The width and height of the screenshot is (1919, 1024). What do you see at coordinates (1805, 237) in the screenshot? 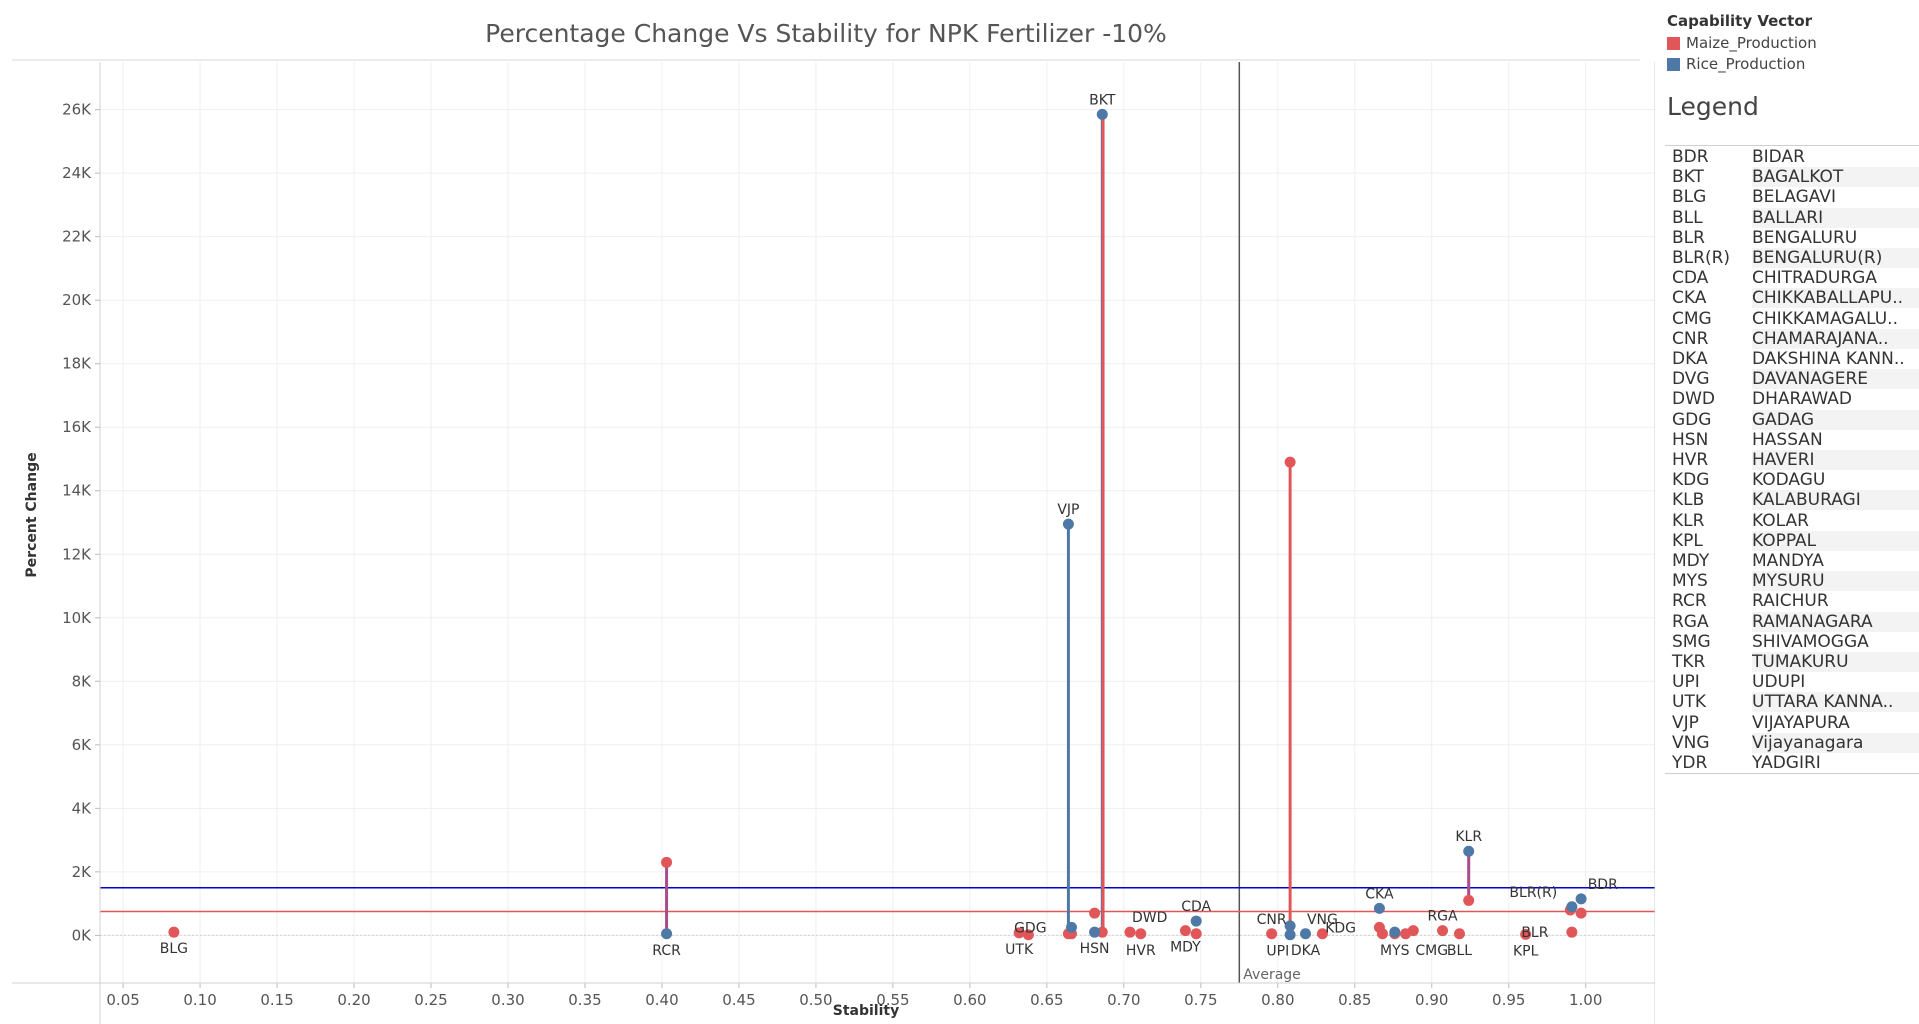
I see `legend-district-name: BENGALURU` at bounding box center [1805, 237].